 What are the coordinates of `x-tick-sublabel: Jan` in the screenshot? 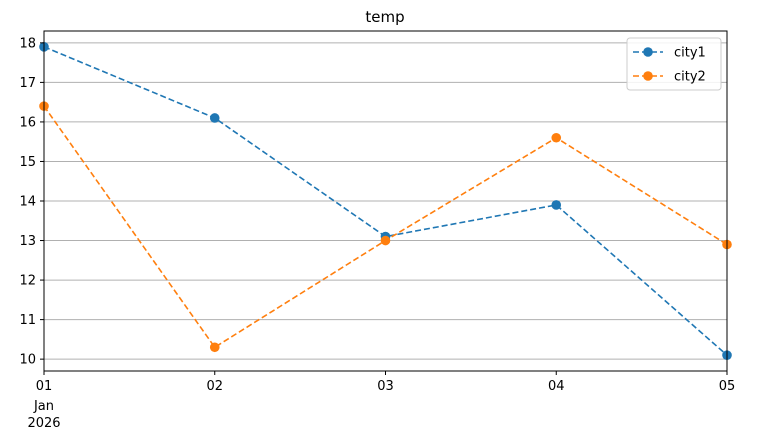 It's located at (43, 406).